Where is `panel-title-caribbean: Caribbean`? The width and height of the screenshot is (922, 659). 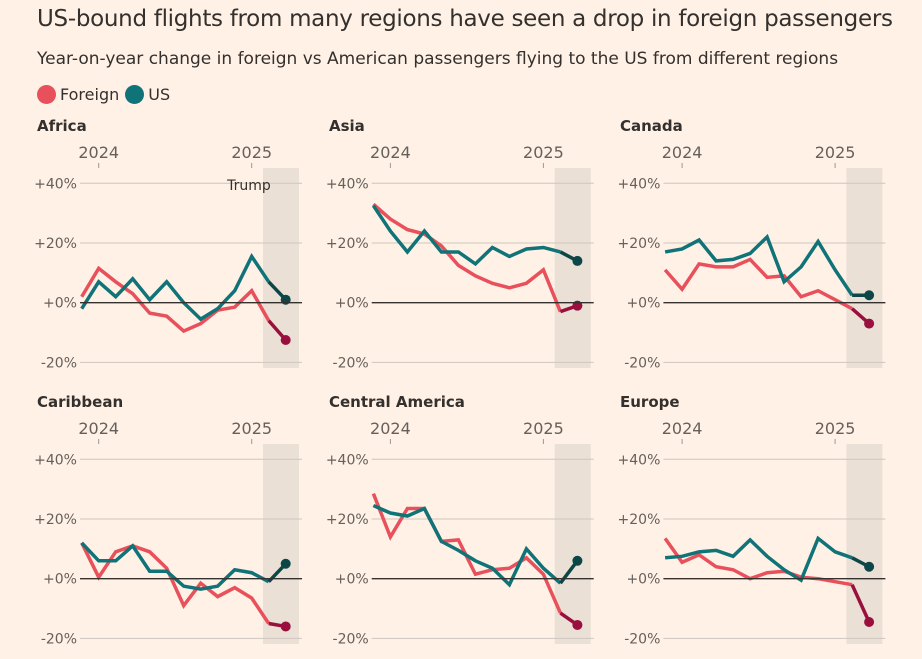
panel-title-caribbean: Caribbean is located at coordinates (80, 402).